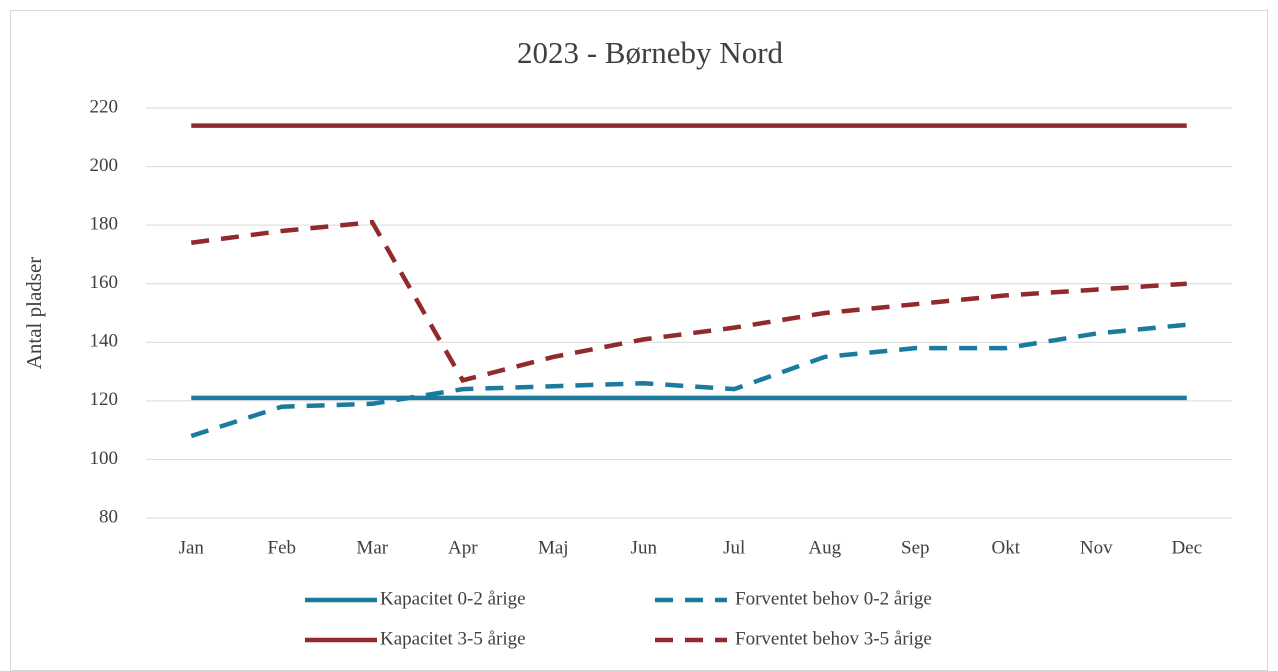 The image size is (1278, 671). What do you see at coordinates (688, 380) in the screenshot?
I see `series-line` at bounding box center [688, 380].